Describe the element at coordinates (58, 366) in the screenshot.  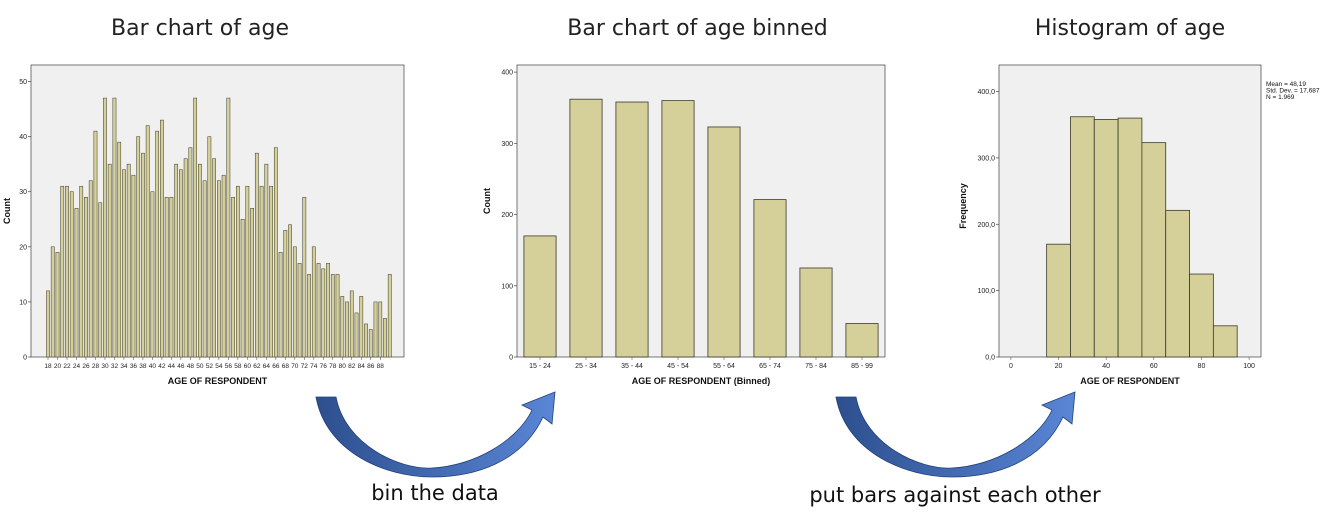
I see `x-tick-label: 20` at that location.